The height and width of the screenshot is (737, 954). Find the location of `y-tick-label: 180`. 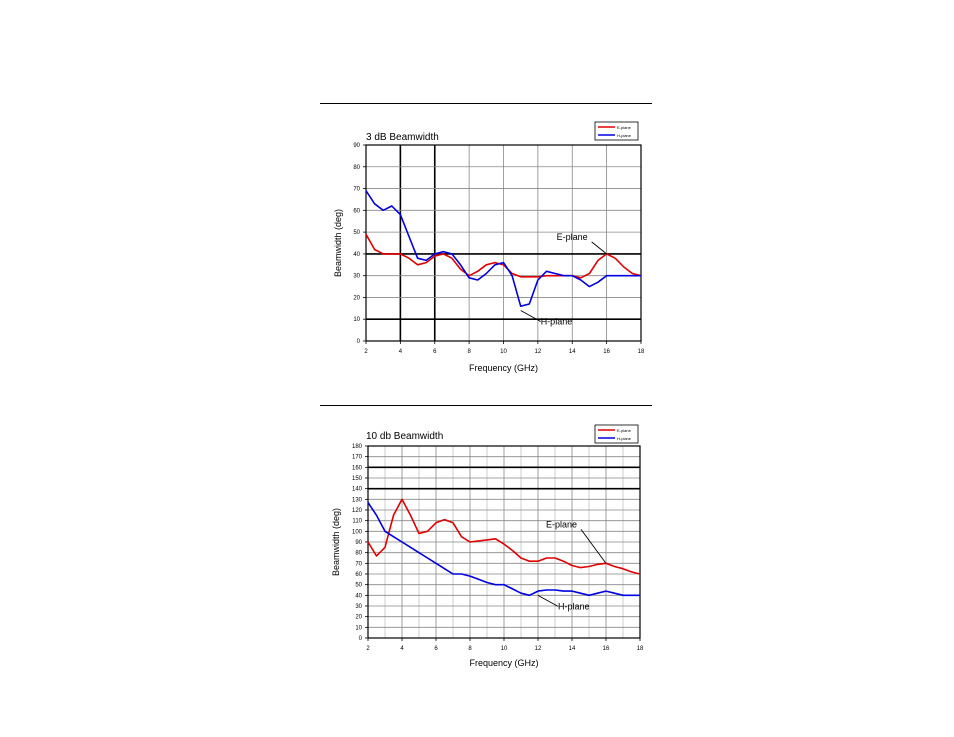

y-tick-label: 180 is located at coordinates (357, 447).